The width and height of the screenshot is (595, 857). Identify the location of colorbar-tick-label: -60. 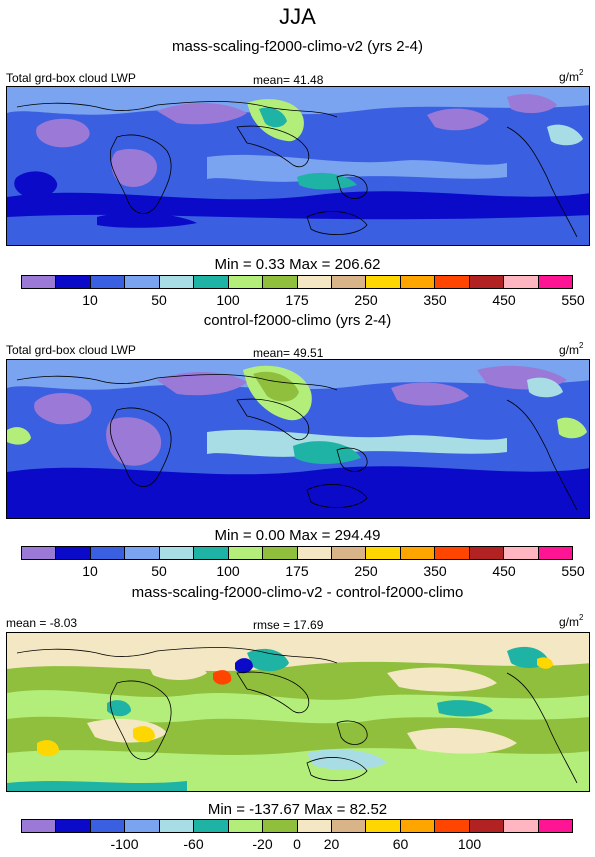
(193, 844).